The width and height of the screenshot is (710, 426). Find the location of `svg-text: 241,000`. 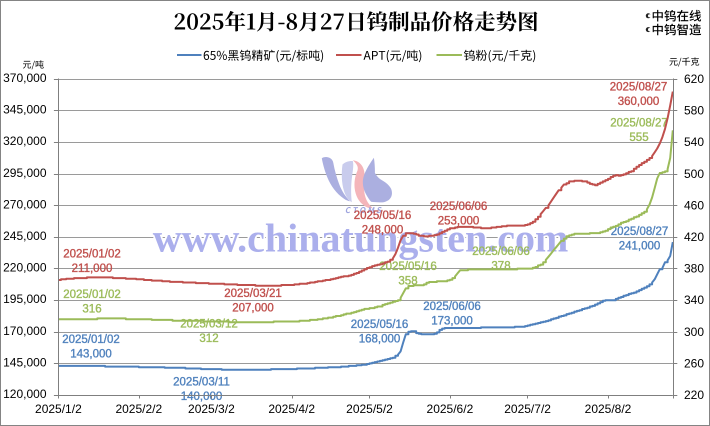

svg-text: 241,000 is located at coordinates (640, 247).